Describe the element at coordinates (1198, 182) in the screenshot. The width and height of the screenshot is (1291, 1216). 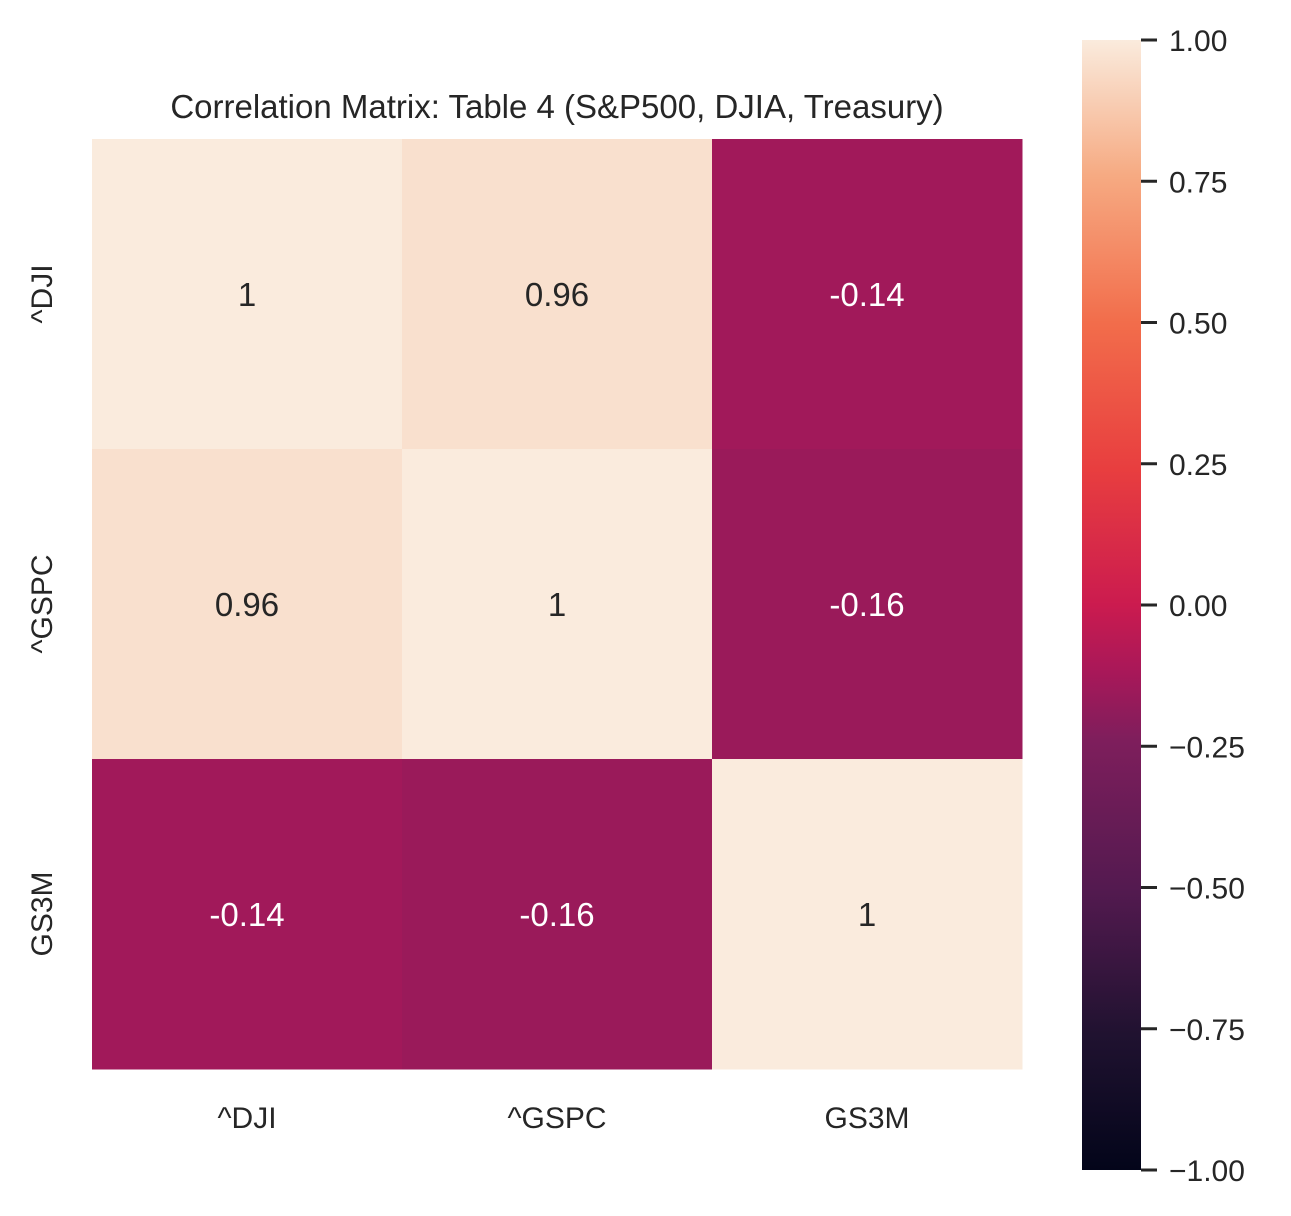
I see `colorbar-tick-label: 0.75` at that location.